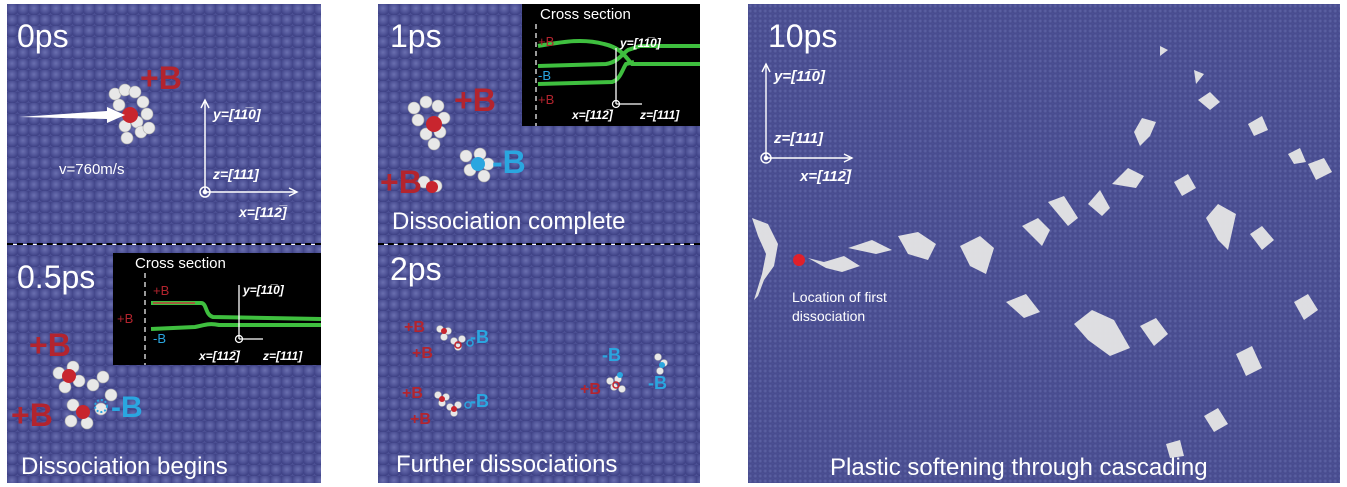 The width and height of the screenshot is (1347, 487). I want to click on minus-b-label-c2: -B, so click(657, 383).